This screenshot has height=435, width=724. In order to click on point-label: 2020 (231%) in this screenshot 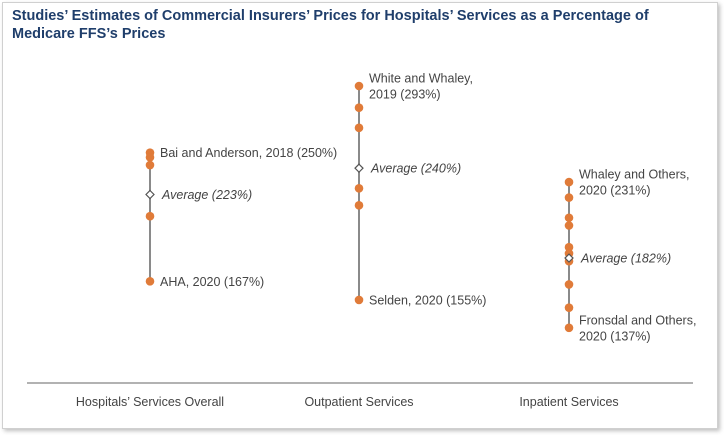, I will do `click(615, 191)`.